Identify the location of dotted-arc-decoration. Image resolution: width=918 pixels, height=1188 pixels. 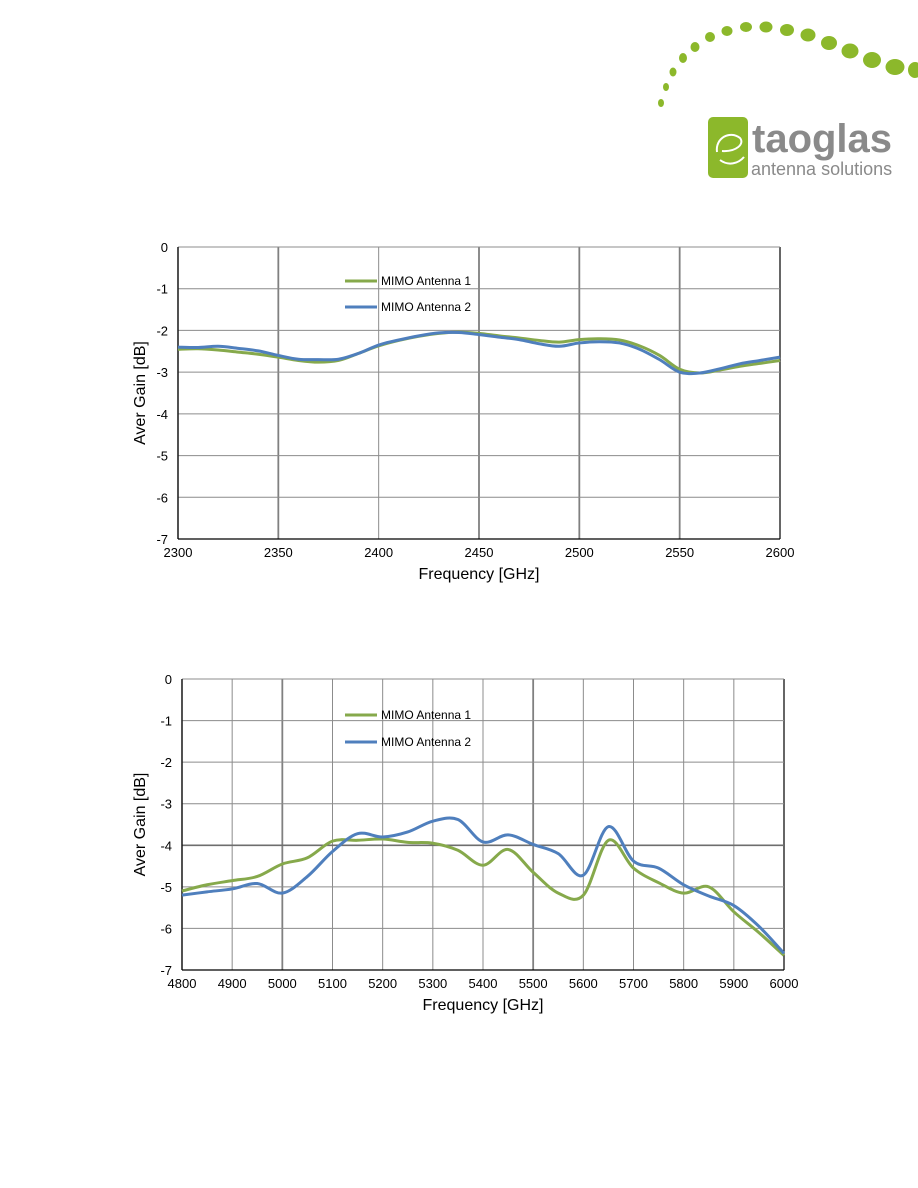
(788, 64).